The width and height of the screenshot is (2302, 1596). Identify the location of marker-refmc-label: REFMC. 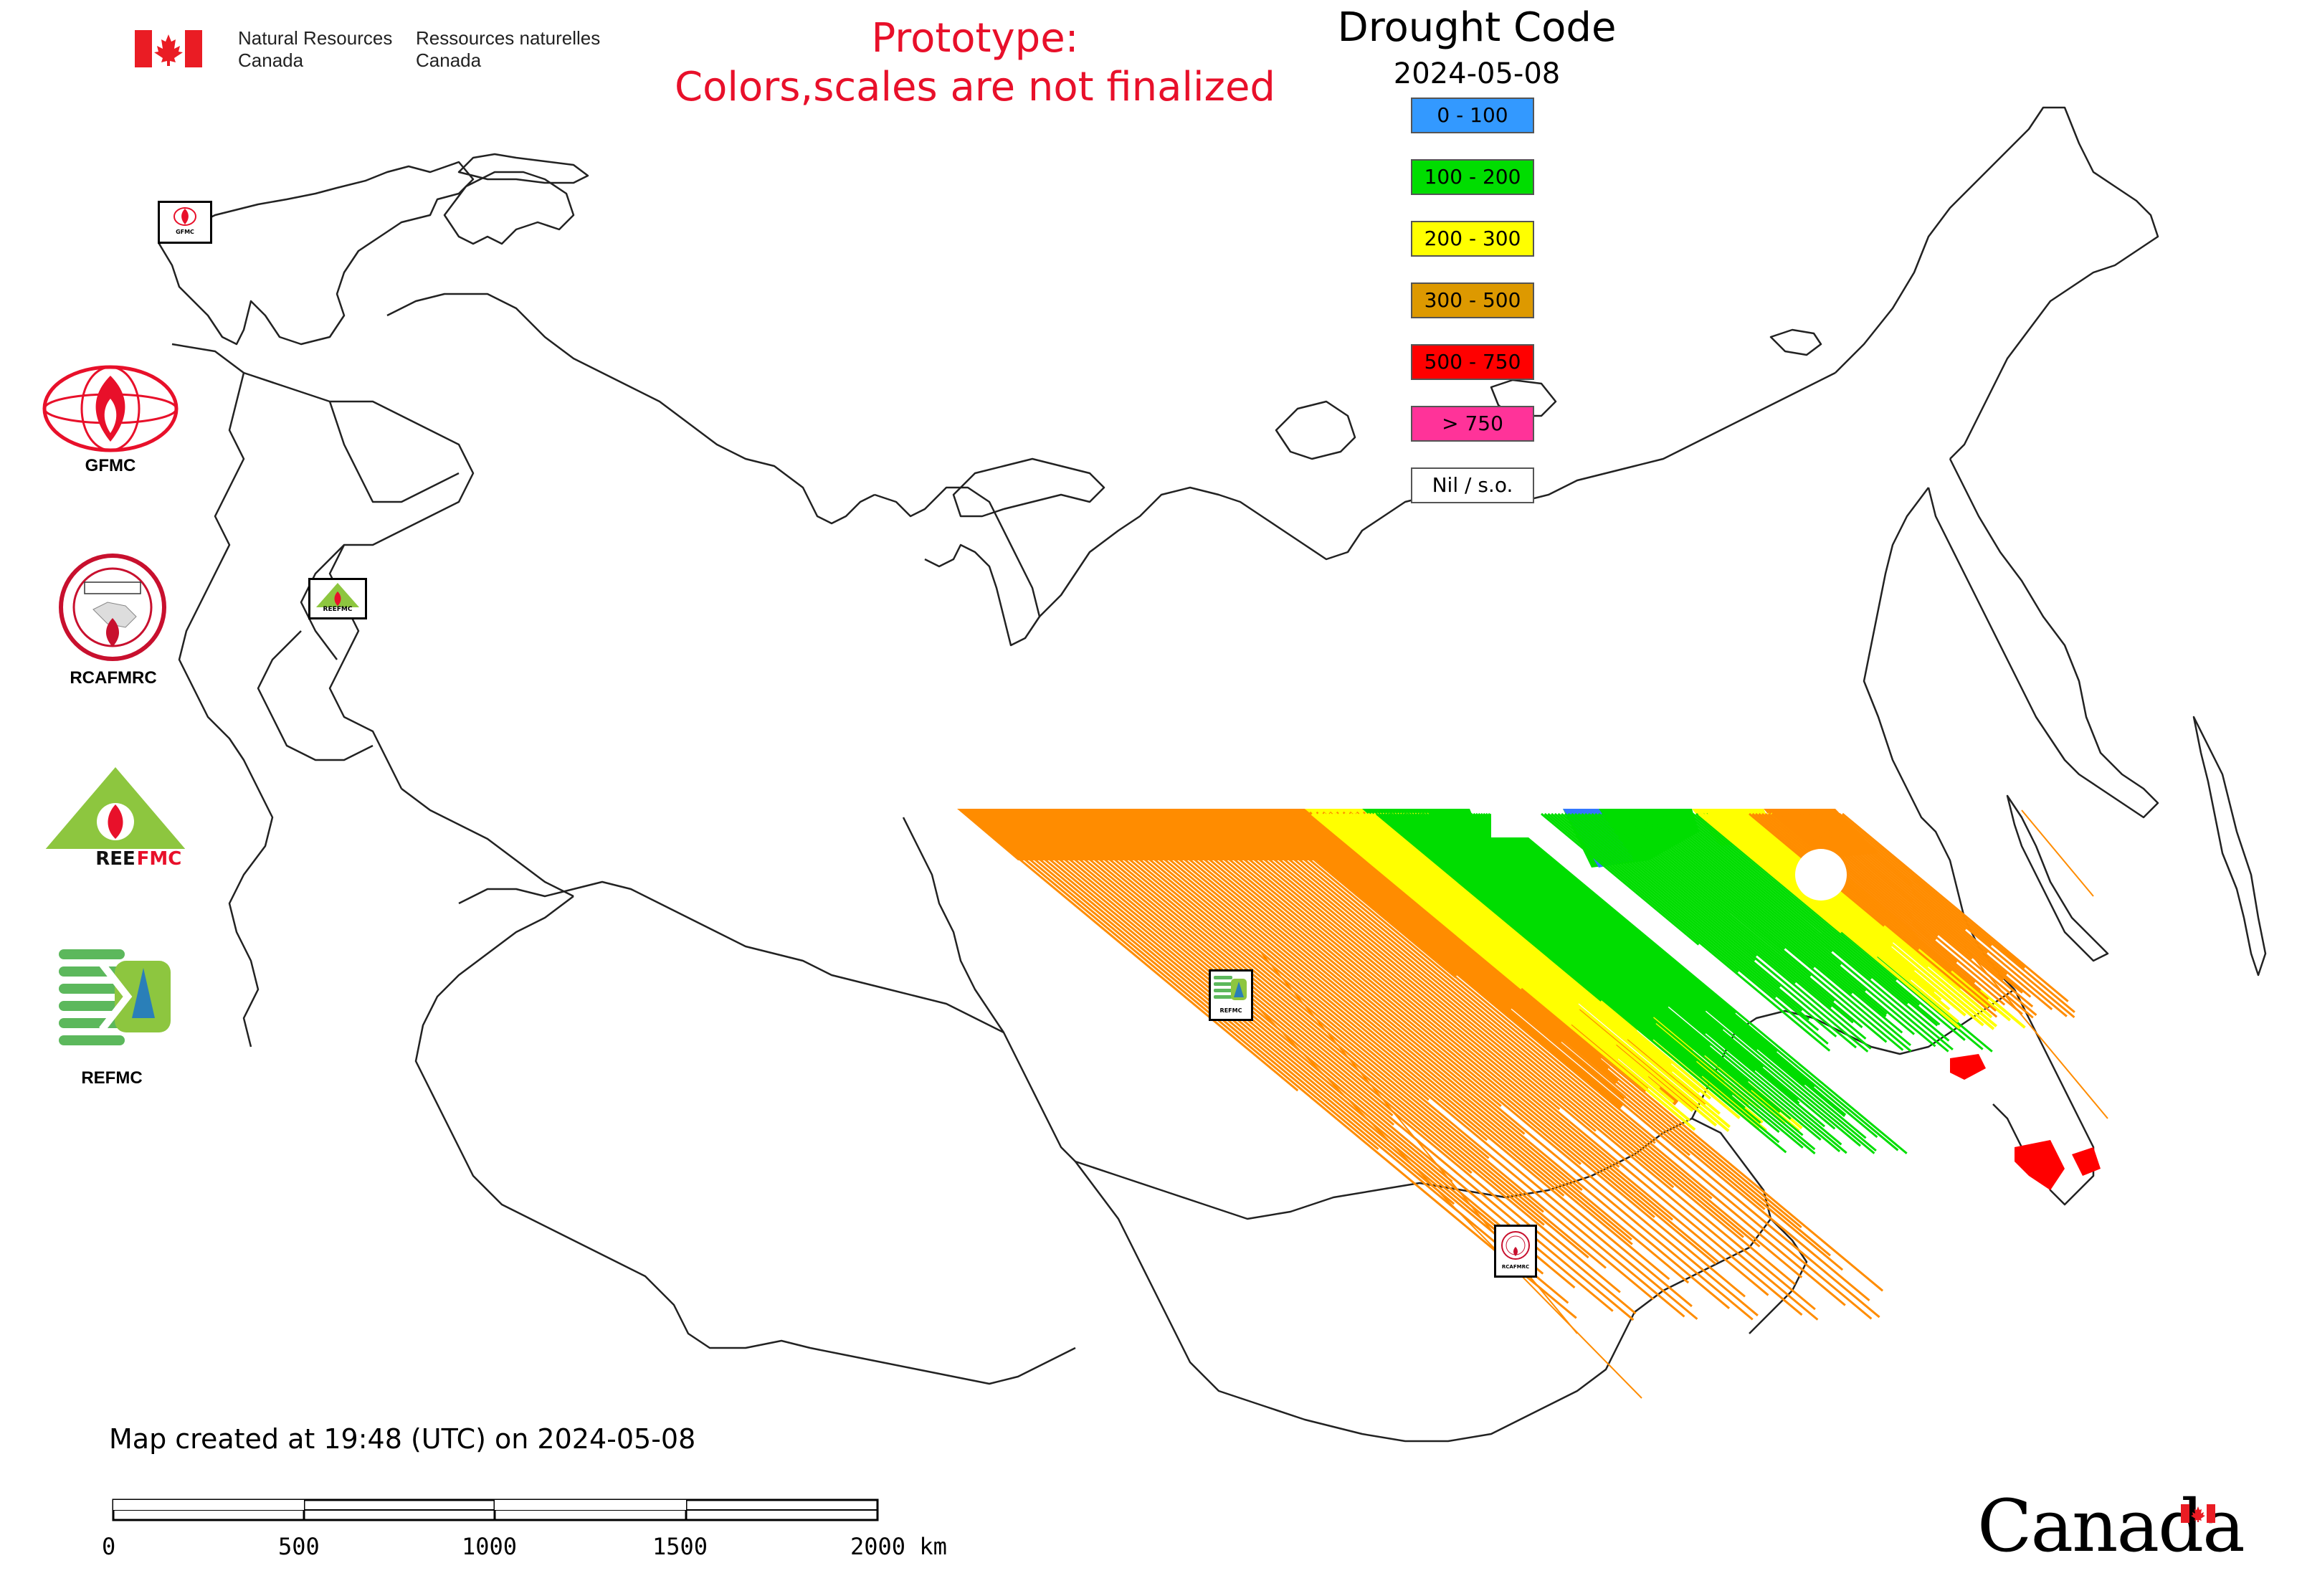
(1230, 1010).